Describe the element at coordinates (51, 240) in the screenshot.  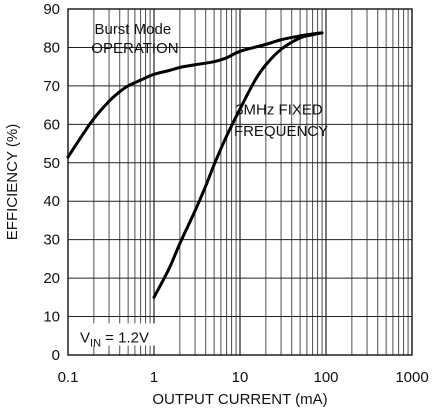
I see `y-tick-label-3: 30` at that location.